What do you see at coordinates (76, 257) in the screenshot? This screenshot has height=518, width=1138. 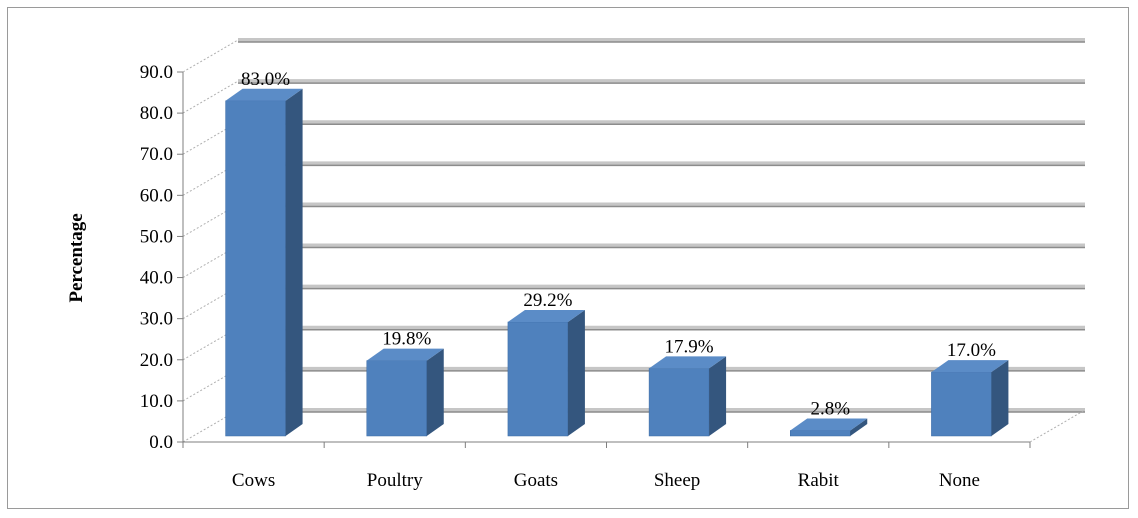 I see `y-axis-title: Percentage` at bounding box center [76, 257].